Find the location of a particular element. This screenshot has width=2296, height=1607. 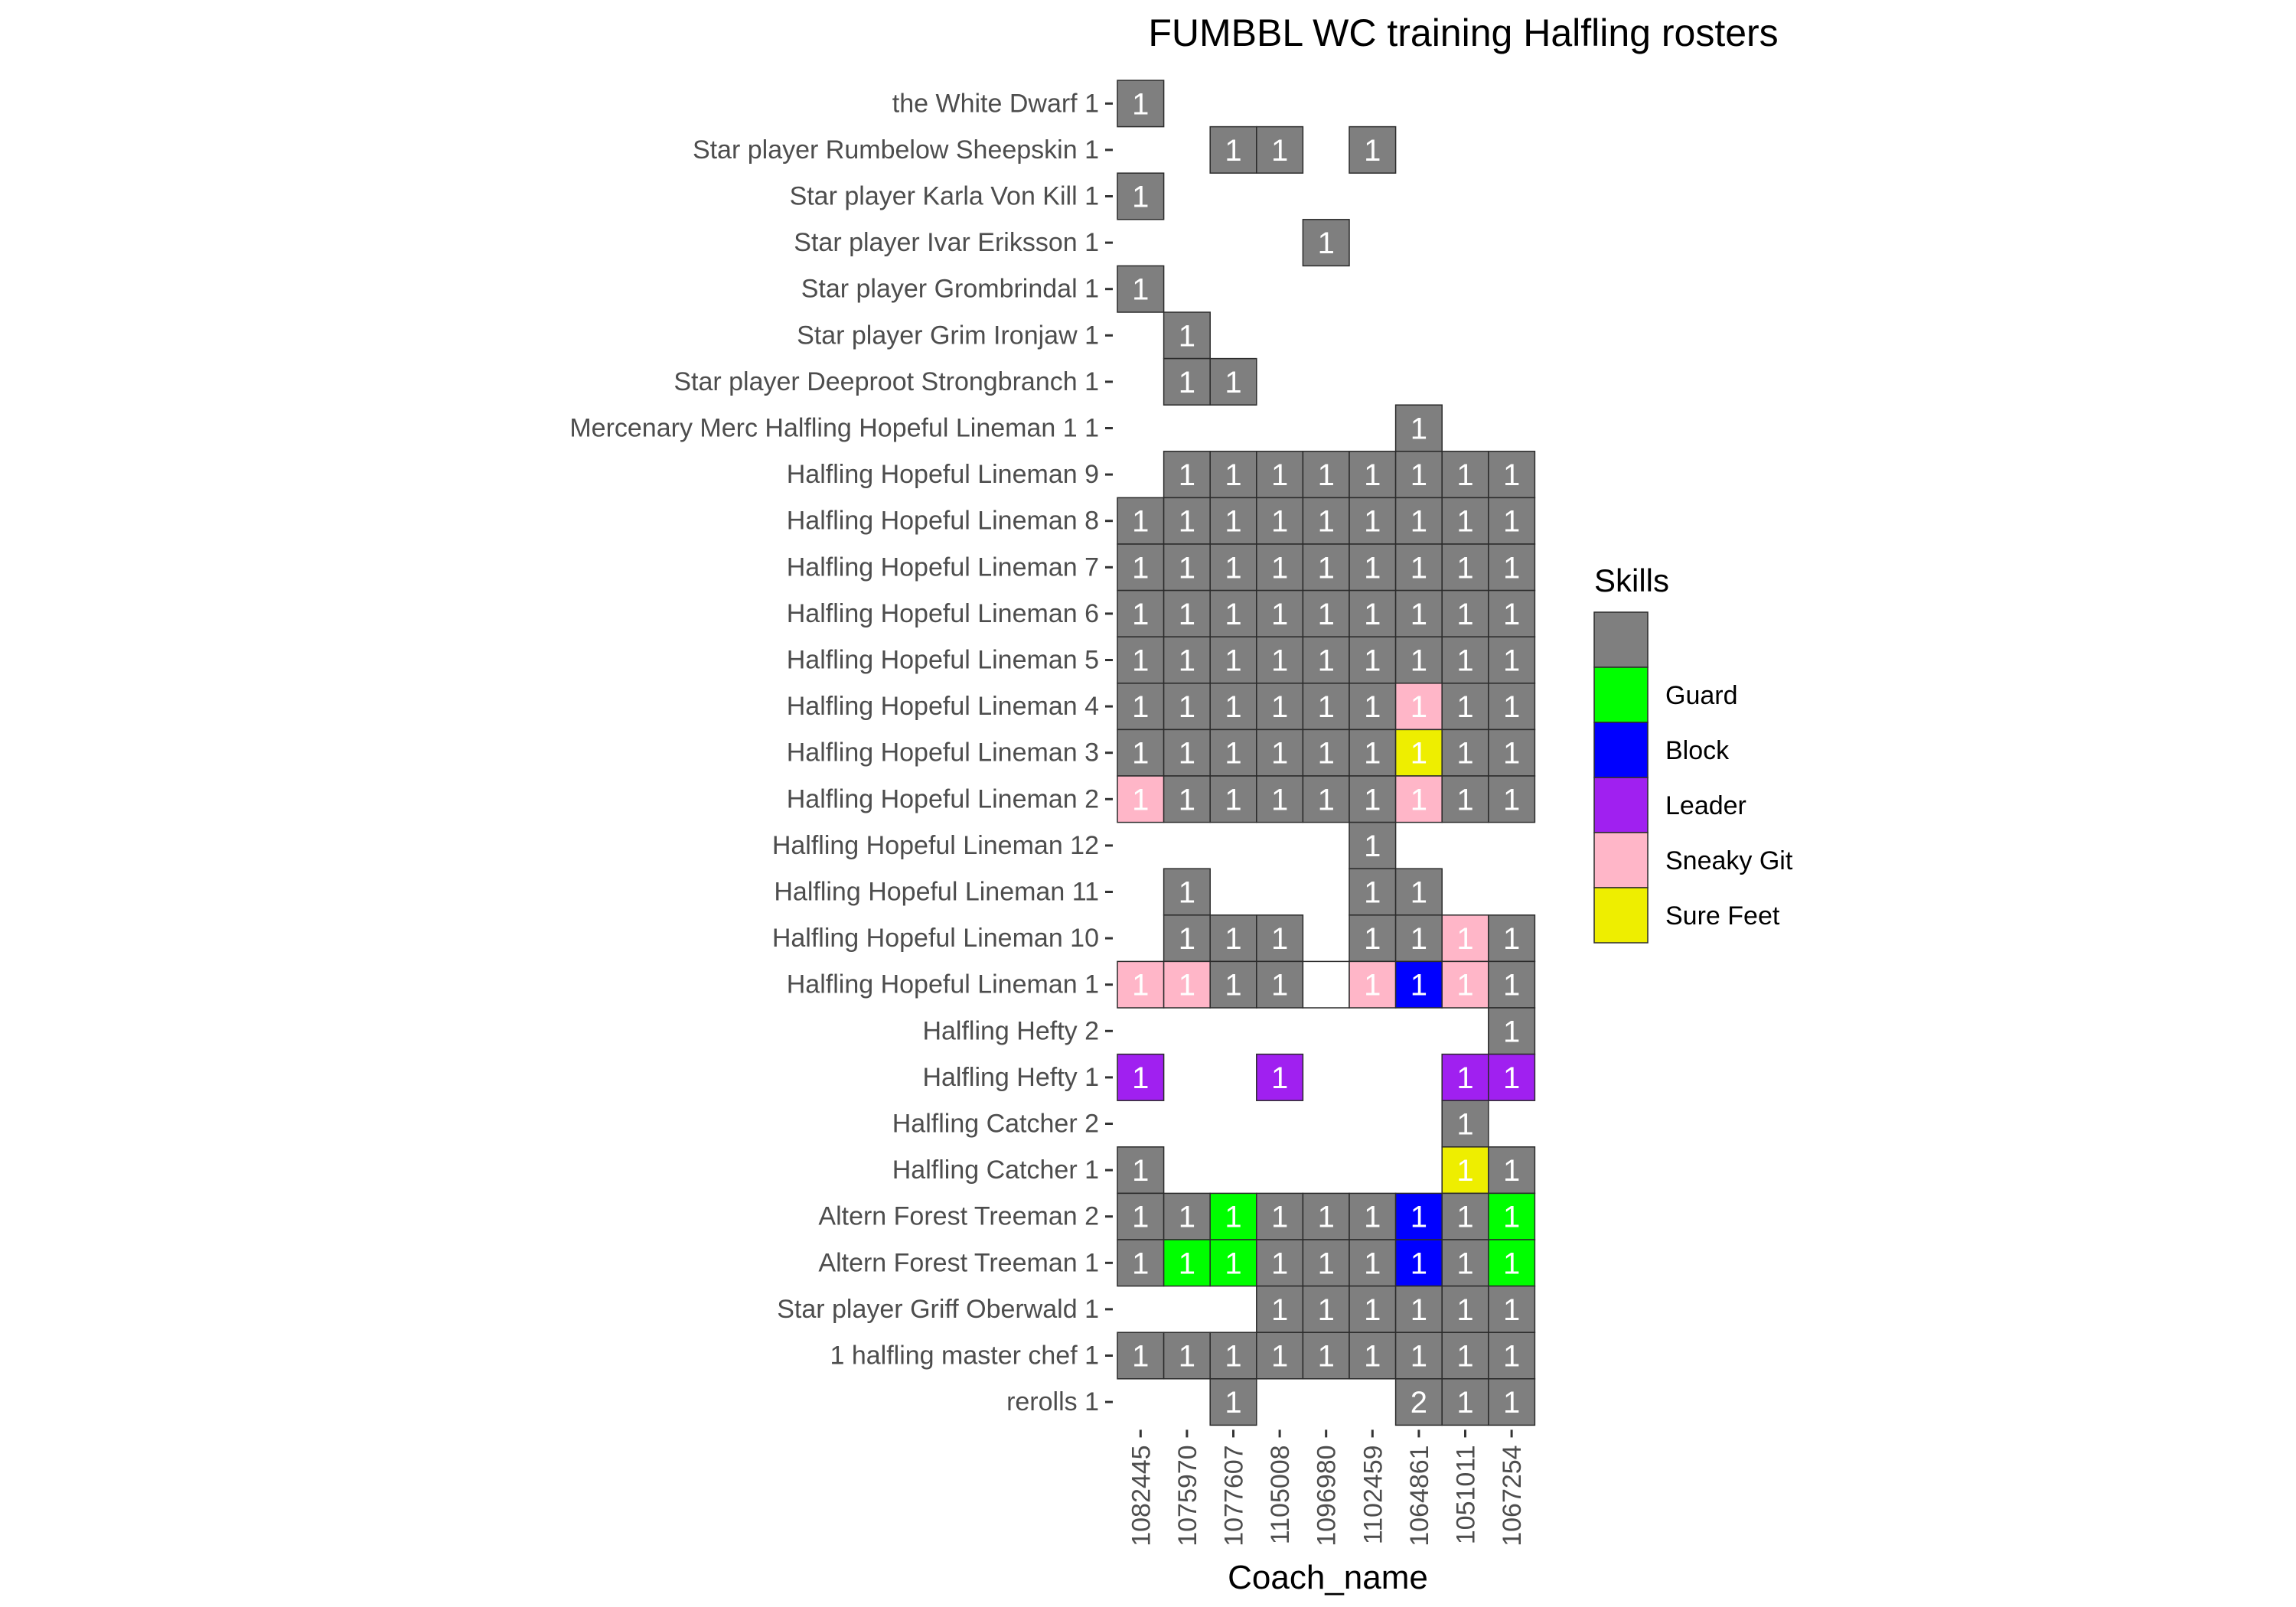

y-tick-label: Halfling Hopeful Lineman 1 is located at coordinates (943, 984).